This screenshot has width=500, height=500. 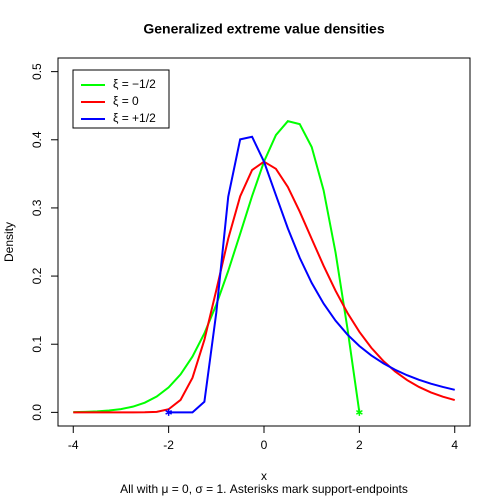 What do you see at coordinates (264, 476) in the screenshot?
I see `x-axis-label: x` at bounding box center [264, 476].